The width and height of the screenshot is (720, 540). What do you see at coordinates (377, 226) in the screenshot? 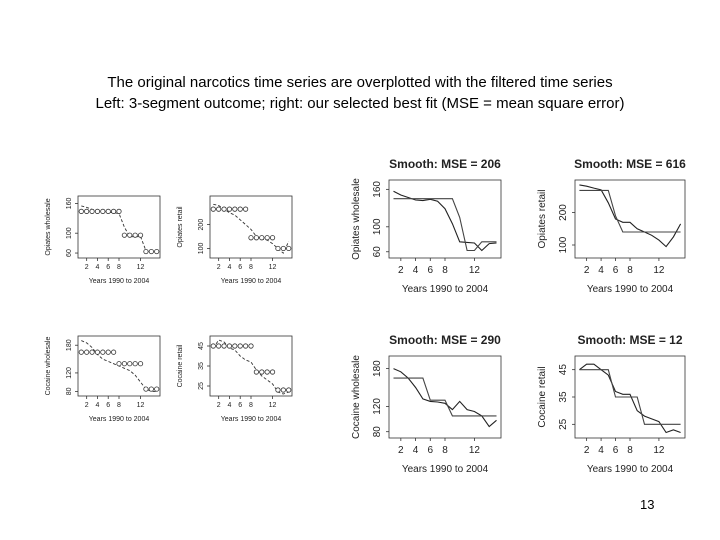
I see `y-tick-label: 100` at bounding box center [377, 226].